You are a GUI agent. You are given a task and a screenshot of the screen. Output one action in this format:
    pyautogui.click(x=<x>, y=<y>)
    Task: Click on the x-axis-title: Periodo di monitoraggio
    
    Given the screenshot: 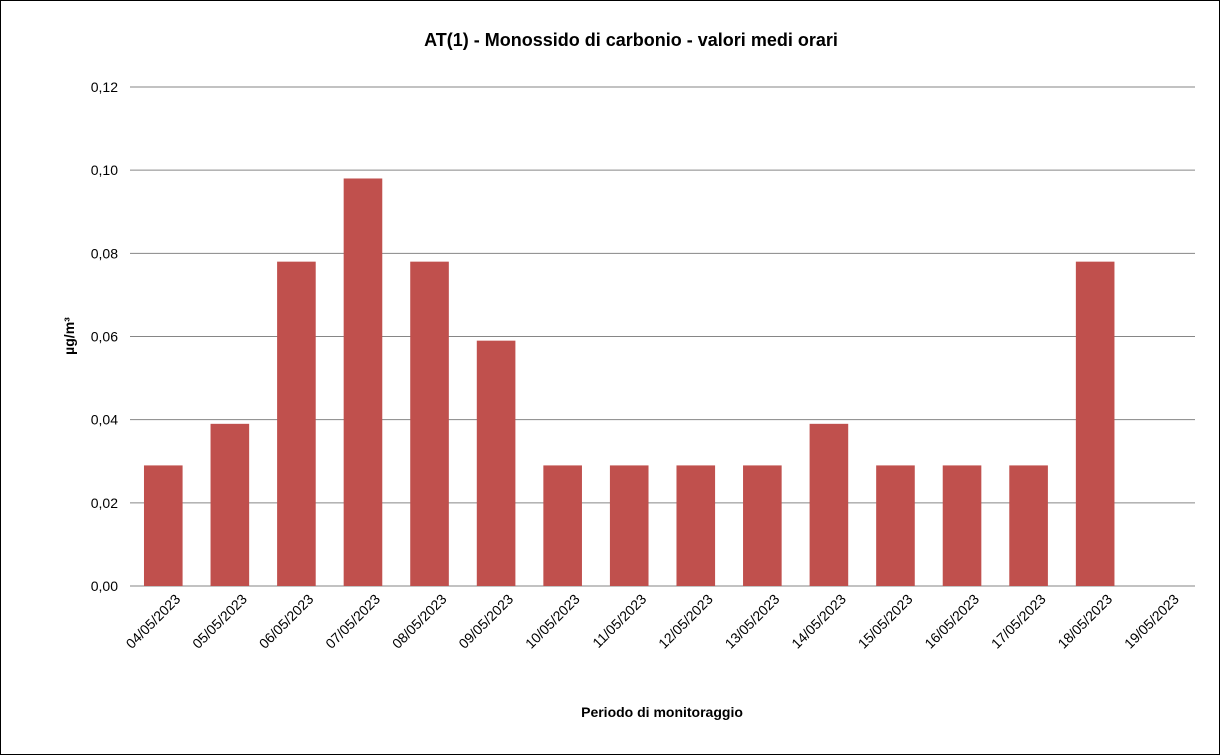 What is the action you would take?
    pyautogui.click(x=662, y=712)
    